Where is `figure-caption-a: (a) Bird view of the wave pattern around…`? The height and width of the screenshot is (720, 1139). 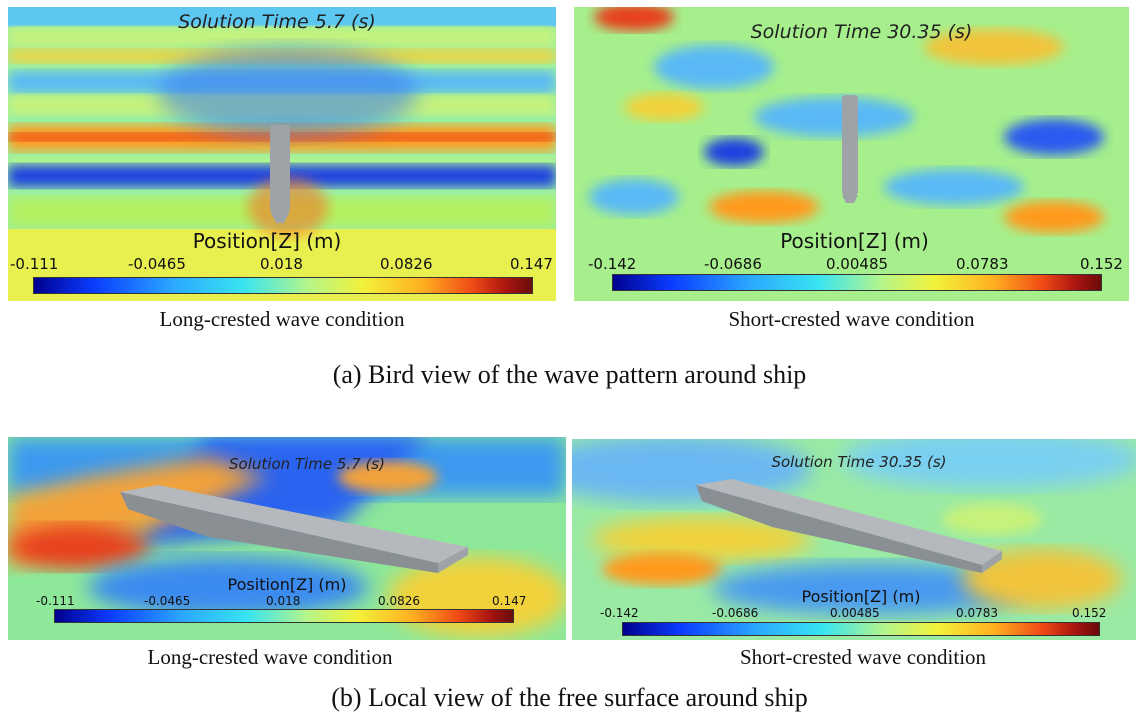 figure-caption-a: (a) Bird view of the wave pattern around… is located at coordinates (569, 374).